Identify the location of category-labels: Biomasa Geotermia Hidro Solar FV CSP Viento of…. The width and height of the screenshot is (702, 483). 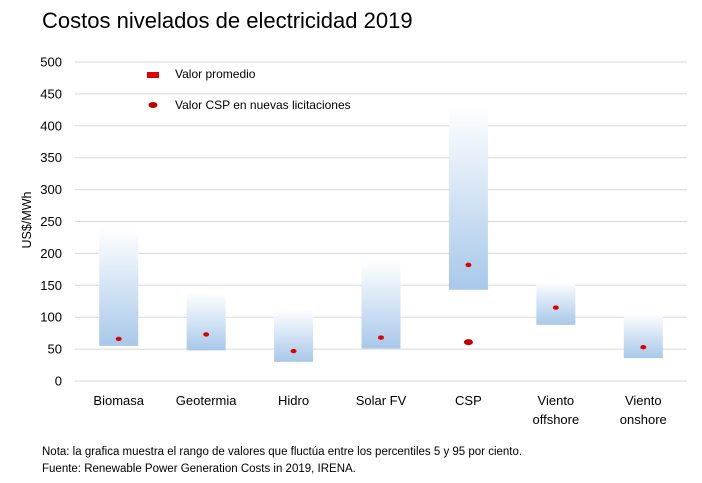
(379, 410).